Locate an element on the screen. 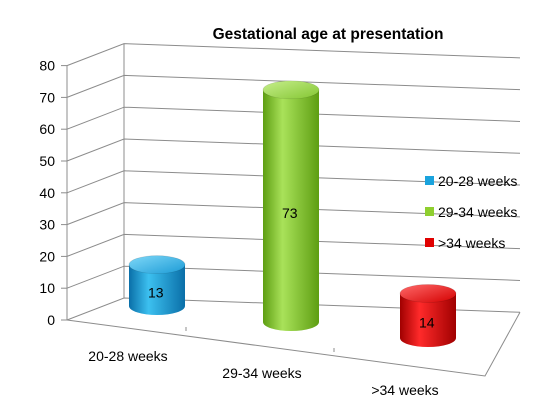  x-axis-categories: 20-28 weeks 29-34 weeks >34 weeks is located at coordinates (263, 373).